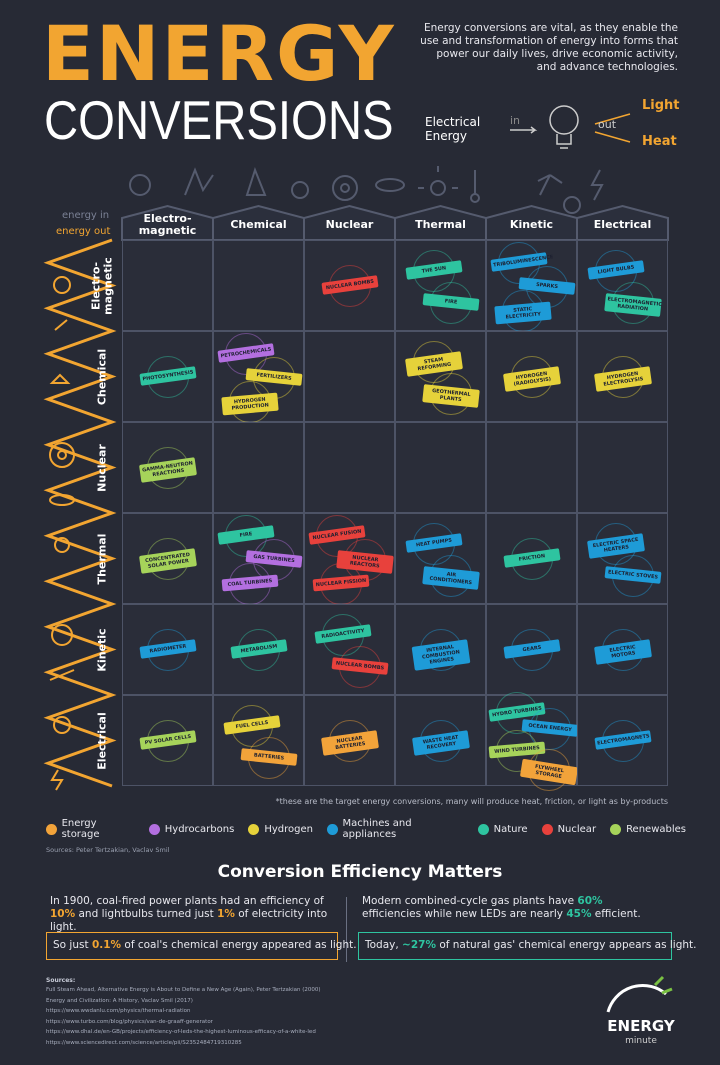 The image size is (720, 1065). What do you see at coordinates (167, 558) in the screenshot?
I see `cell: Concentrated solar power` at bounding box center [167, 558].